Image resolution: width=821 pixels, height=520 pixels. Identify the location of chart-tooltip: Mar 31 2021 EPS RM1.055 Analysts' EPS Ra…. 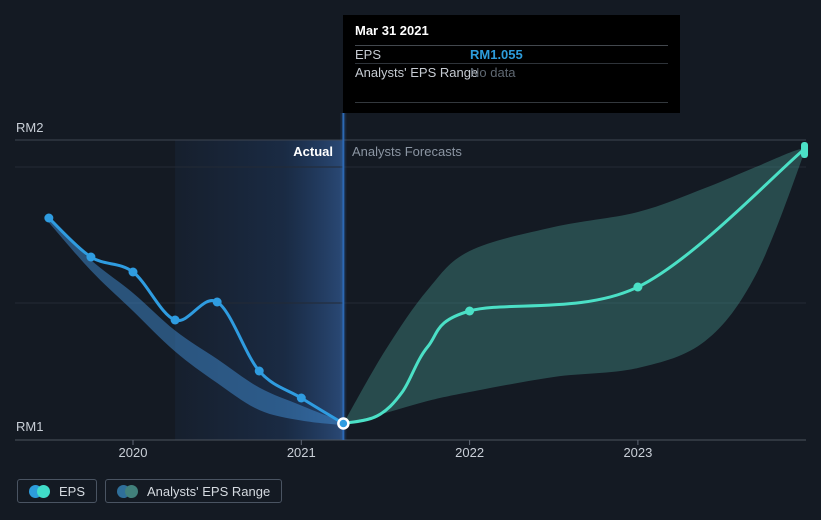
(511, 64).